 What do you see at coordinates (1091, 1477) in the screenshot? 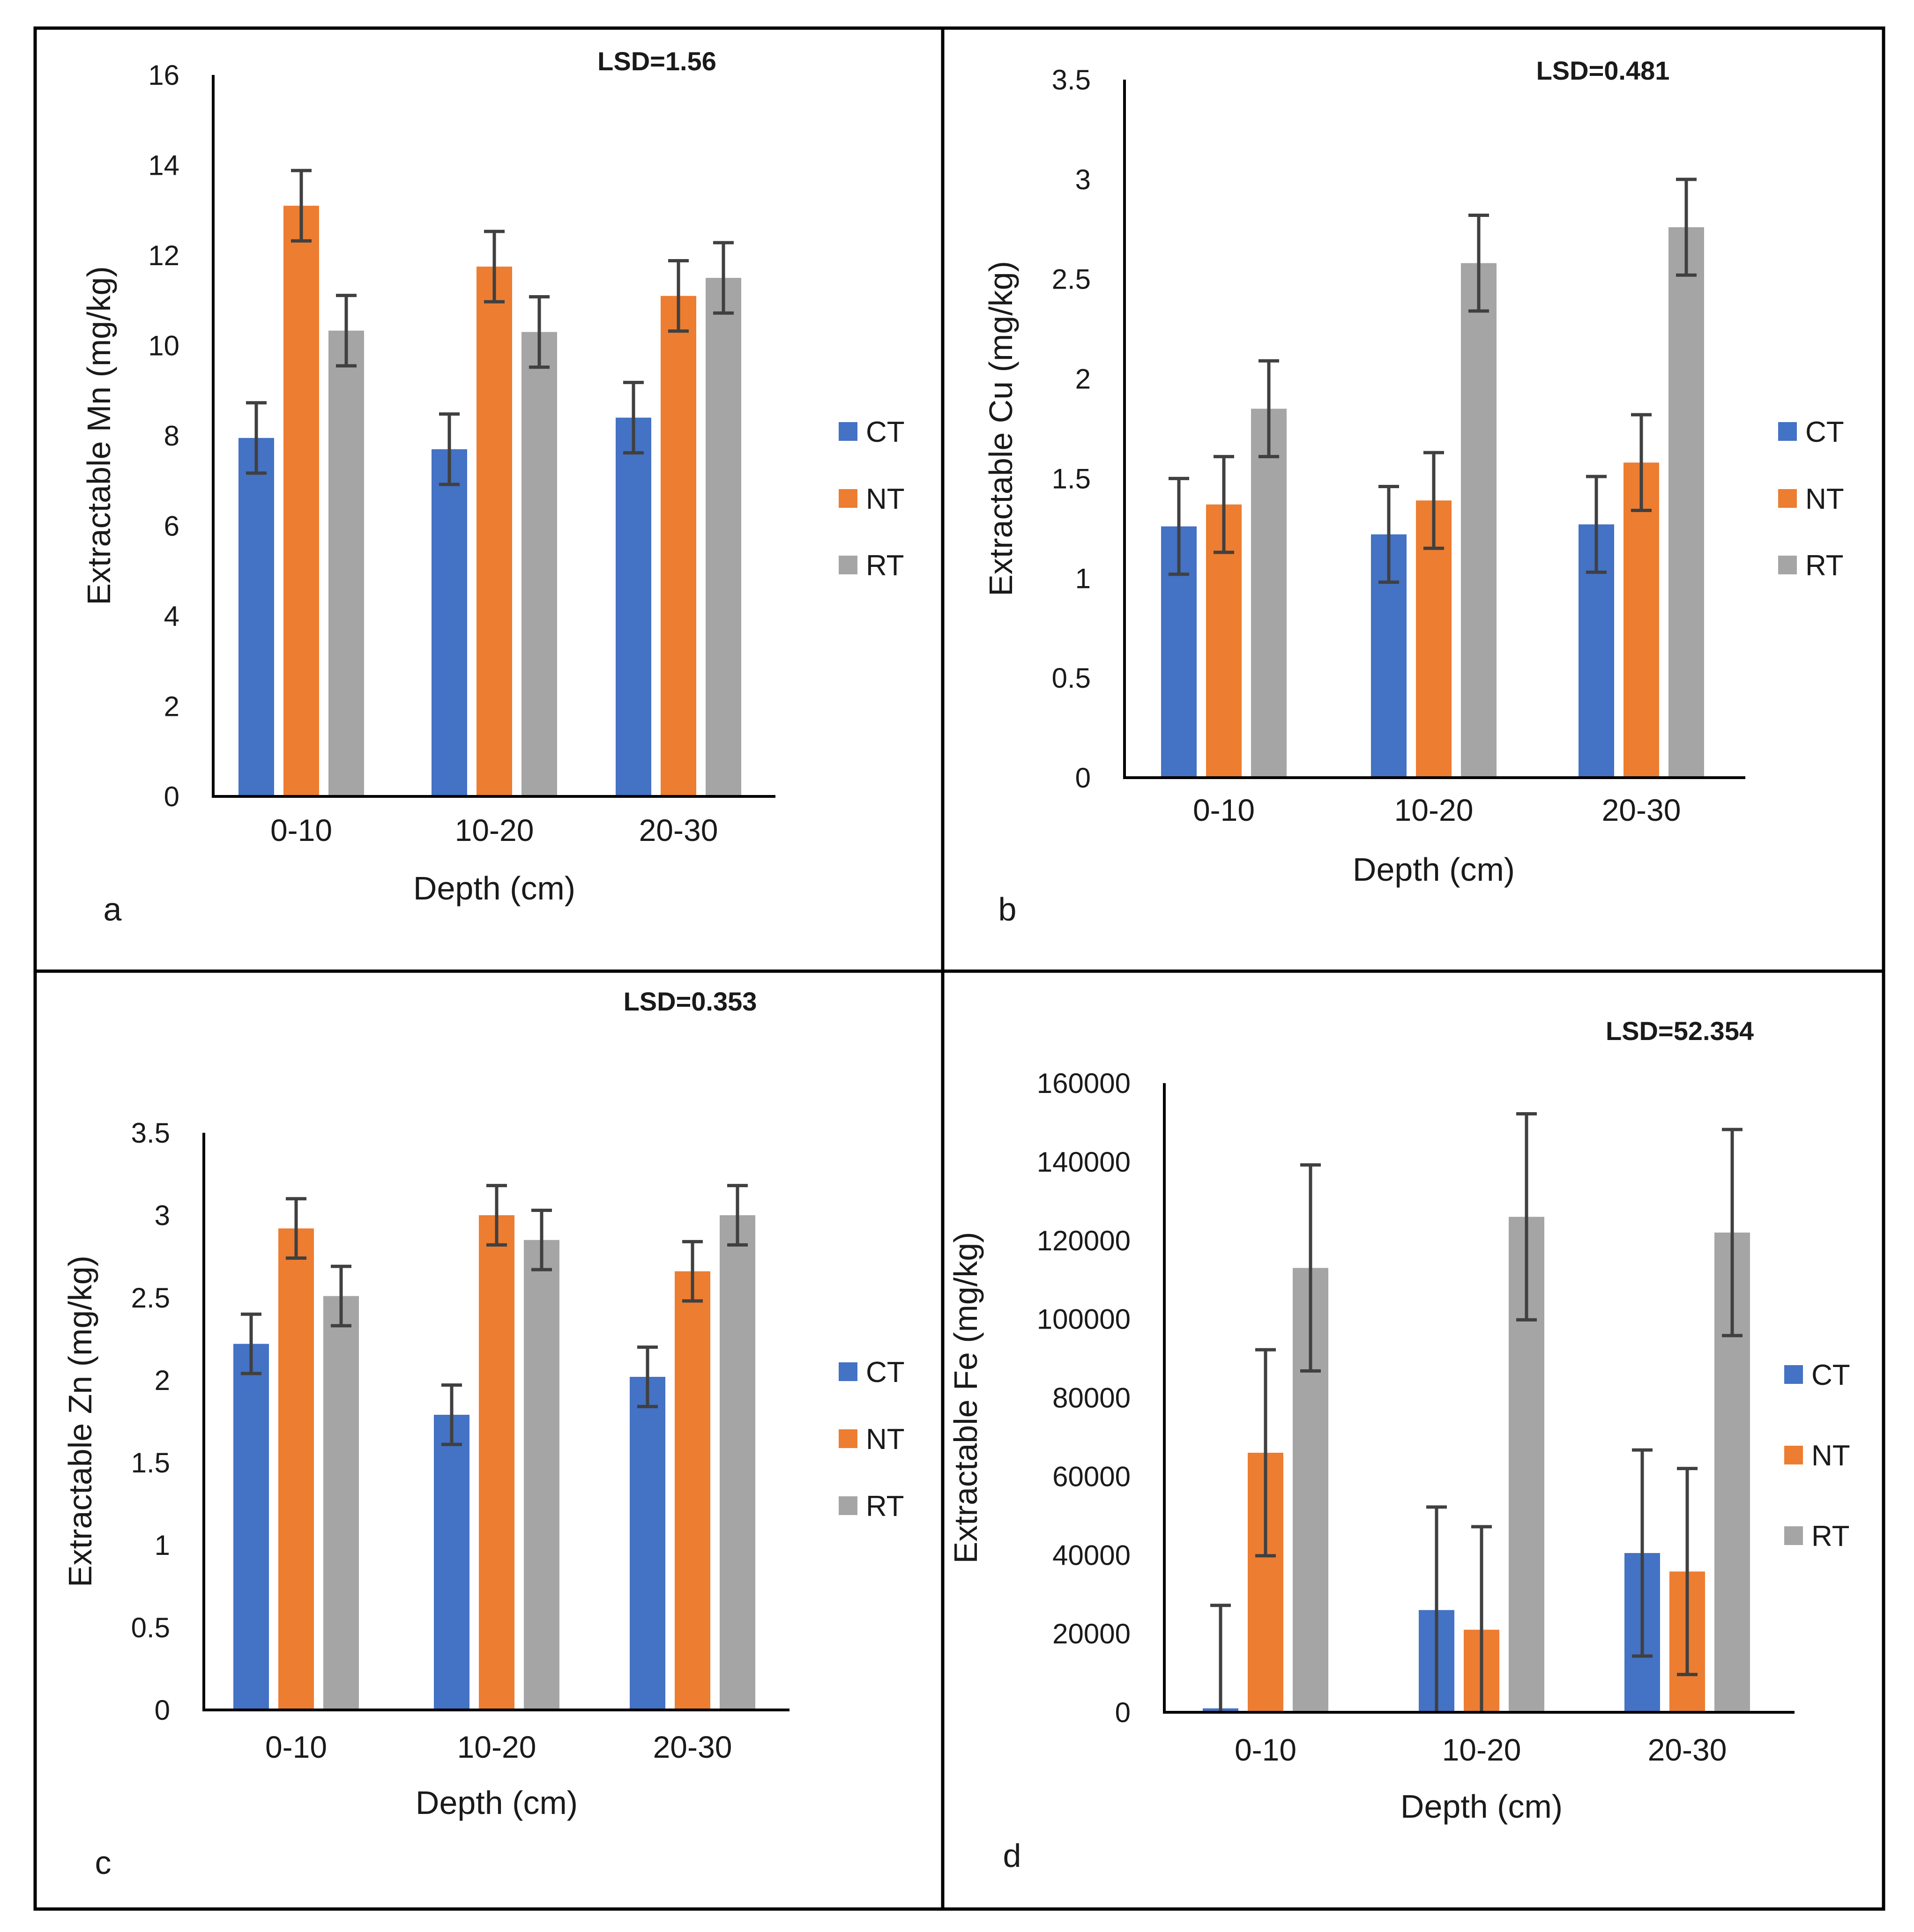
I see `y-tick-label: 60000` at bounding box center [1091, 1477].